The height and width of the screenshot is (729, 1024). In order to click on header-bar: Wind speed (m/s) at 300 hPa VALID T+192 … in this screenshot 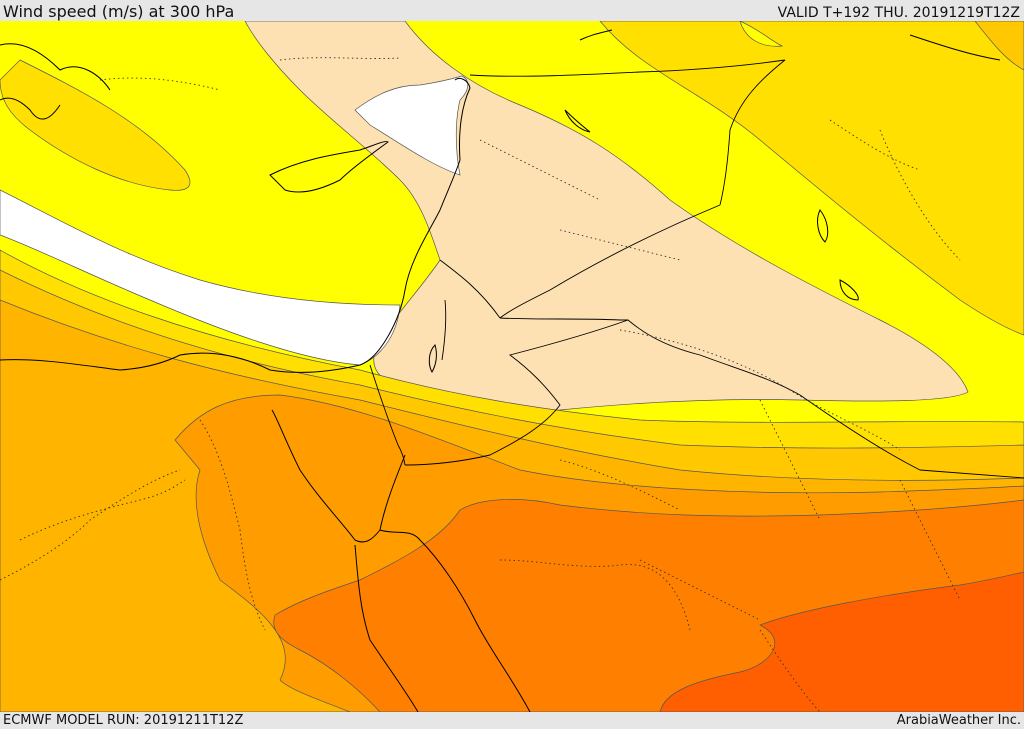, I will do `click(512, 10)`.